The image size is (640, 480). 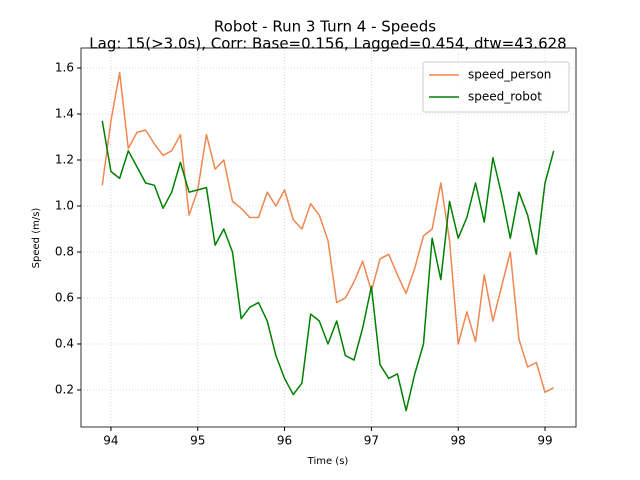 What do you see at coordinates (284, 441) in the screenshot?
I see `x-tick-label: 96` at bounding box center [284, 441].